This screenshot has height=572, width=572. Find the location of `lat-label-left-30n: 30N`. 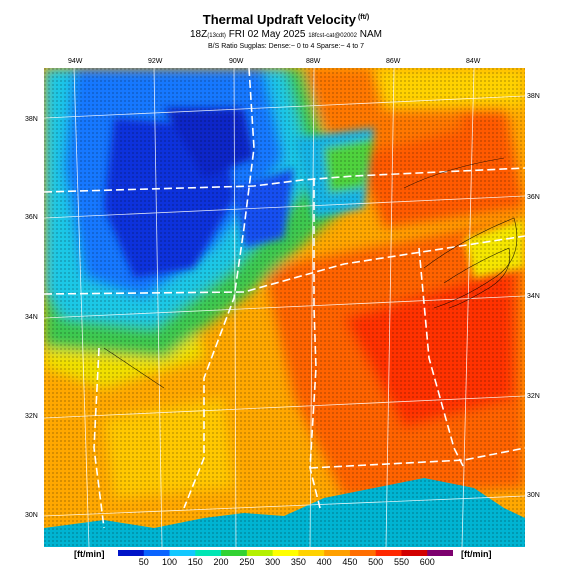

lat-label-left-30n: 30N is located at coordinates (31, 515).